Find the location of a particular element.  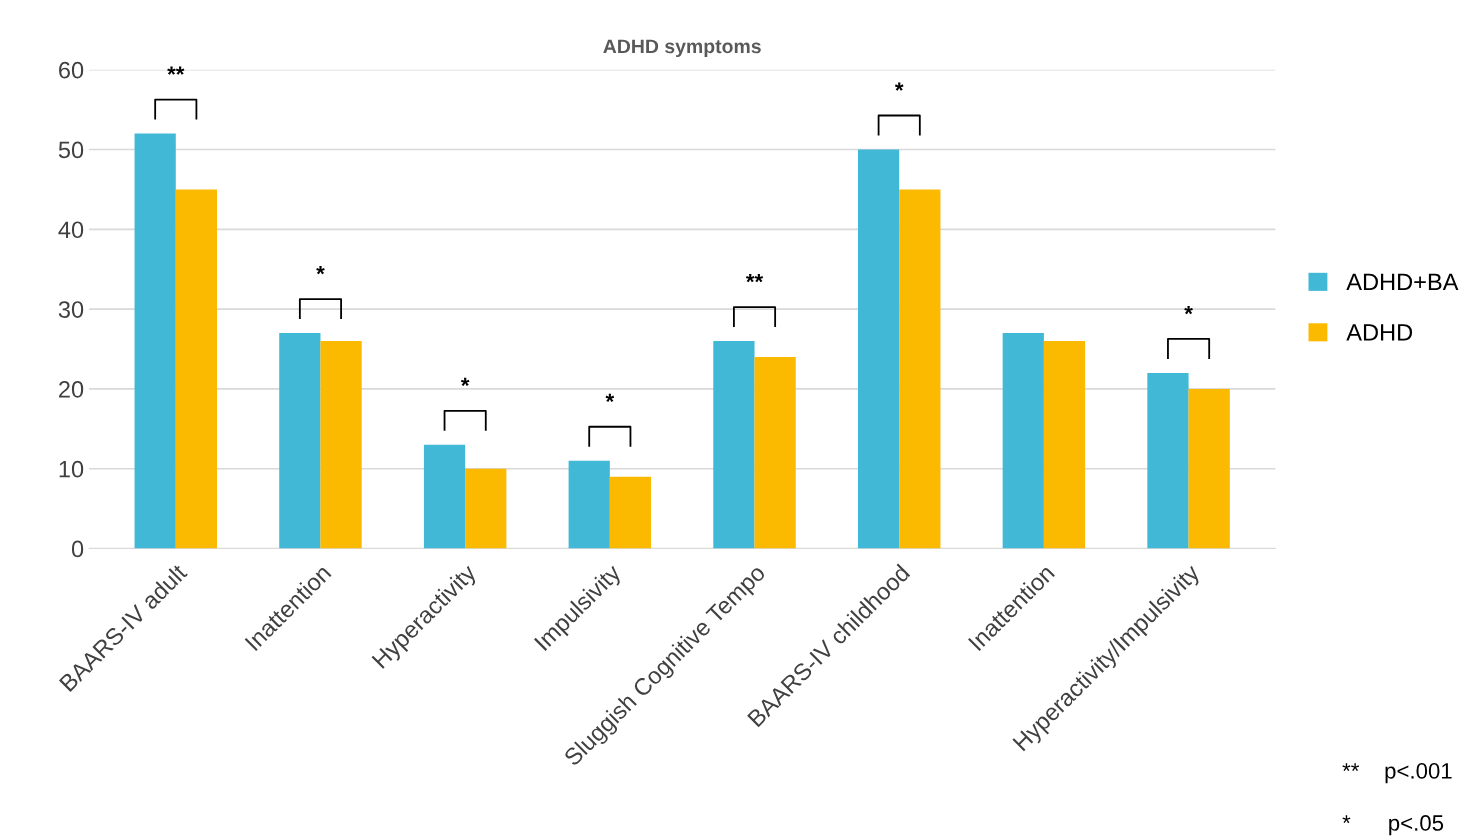

y-tick-label: 40 is located at coordinates (71, 230).